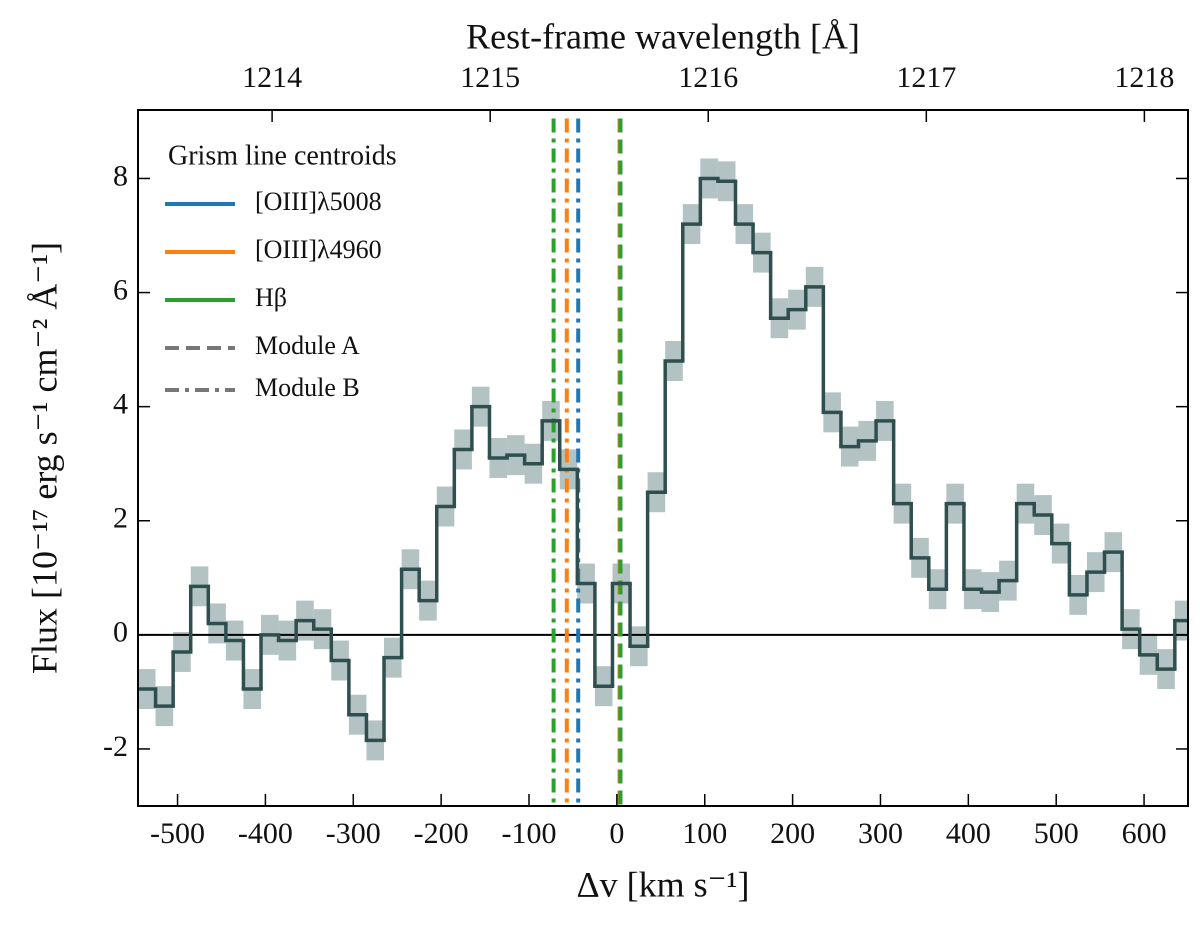 Image resolution: width=1200 pixels, height=928 pixels. I want to click on y-tick-label: 0, so click(120, 632).